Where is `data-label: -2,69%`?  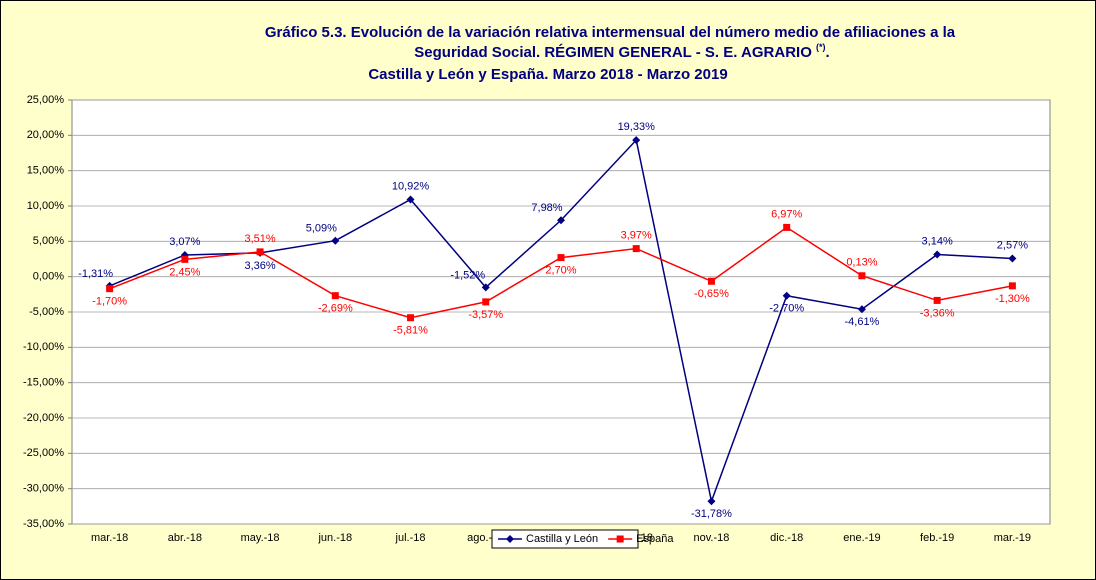
data-label: -2,69% is located at coordinates (335, 309).